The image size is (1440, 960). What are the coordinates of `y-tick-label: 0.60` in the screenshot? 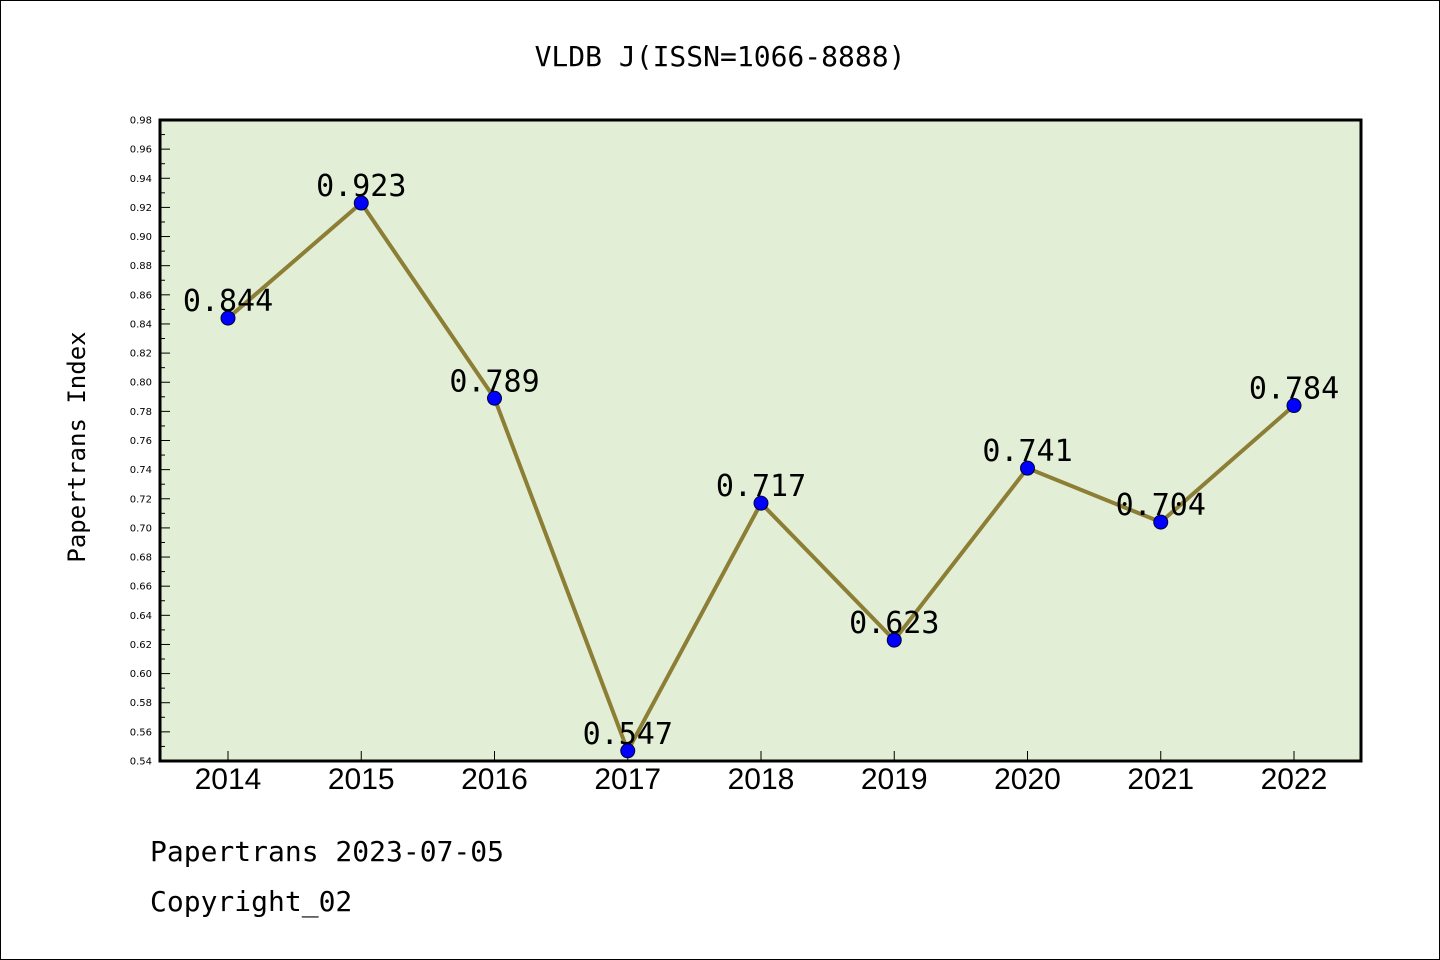 It's located at (141, 674).